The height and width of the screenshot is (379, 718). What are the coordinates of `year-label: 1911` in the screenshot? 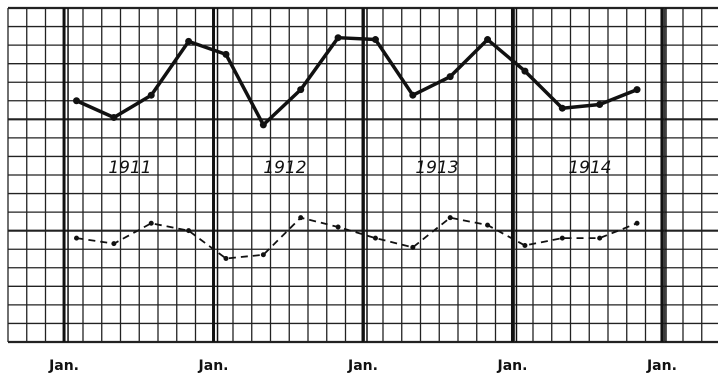 It's located at (129, 168).